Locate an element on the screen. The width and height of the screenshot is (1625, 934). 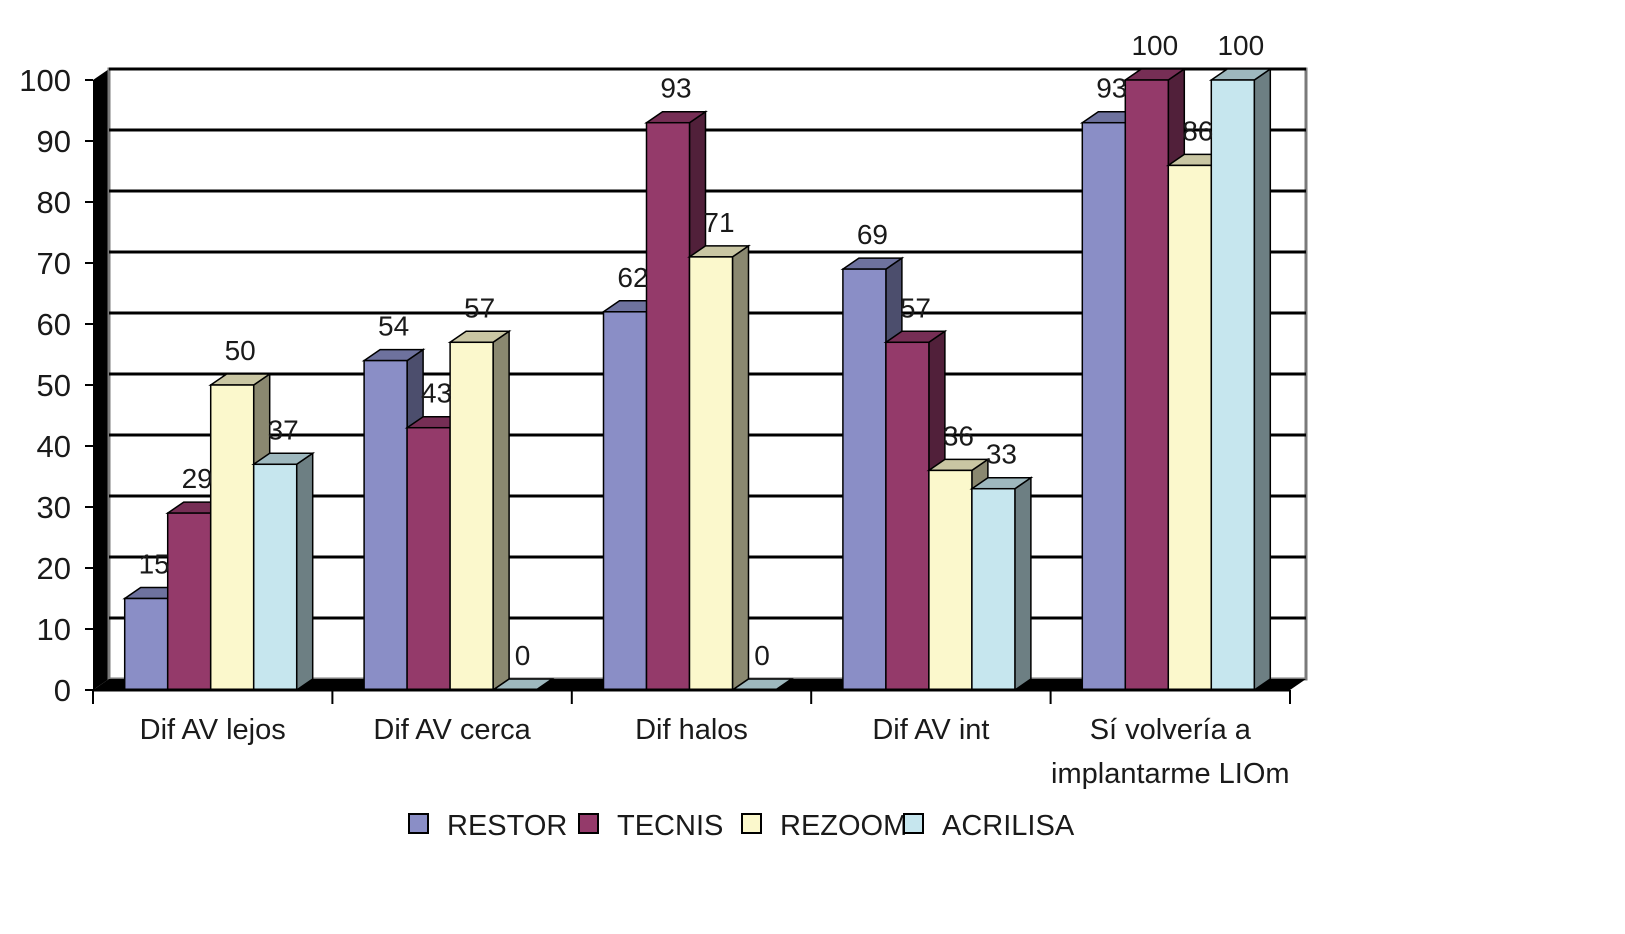
y-axis-ticks: 0 10 20 30 40 50 60 70 80 90 100 is located at coordinates (56, 385).